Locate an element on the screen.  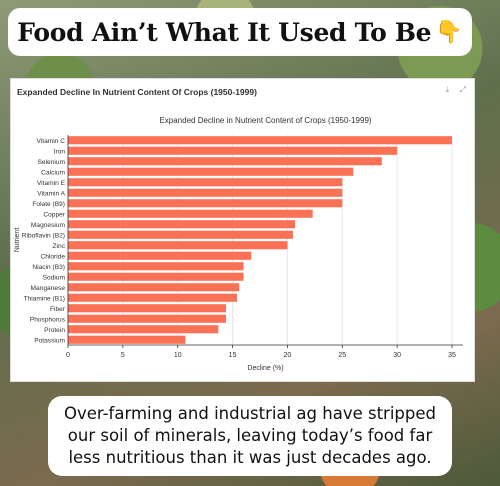
category-label: Zinc is located at coordinates (59, 246).